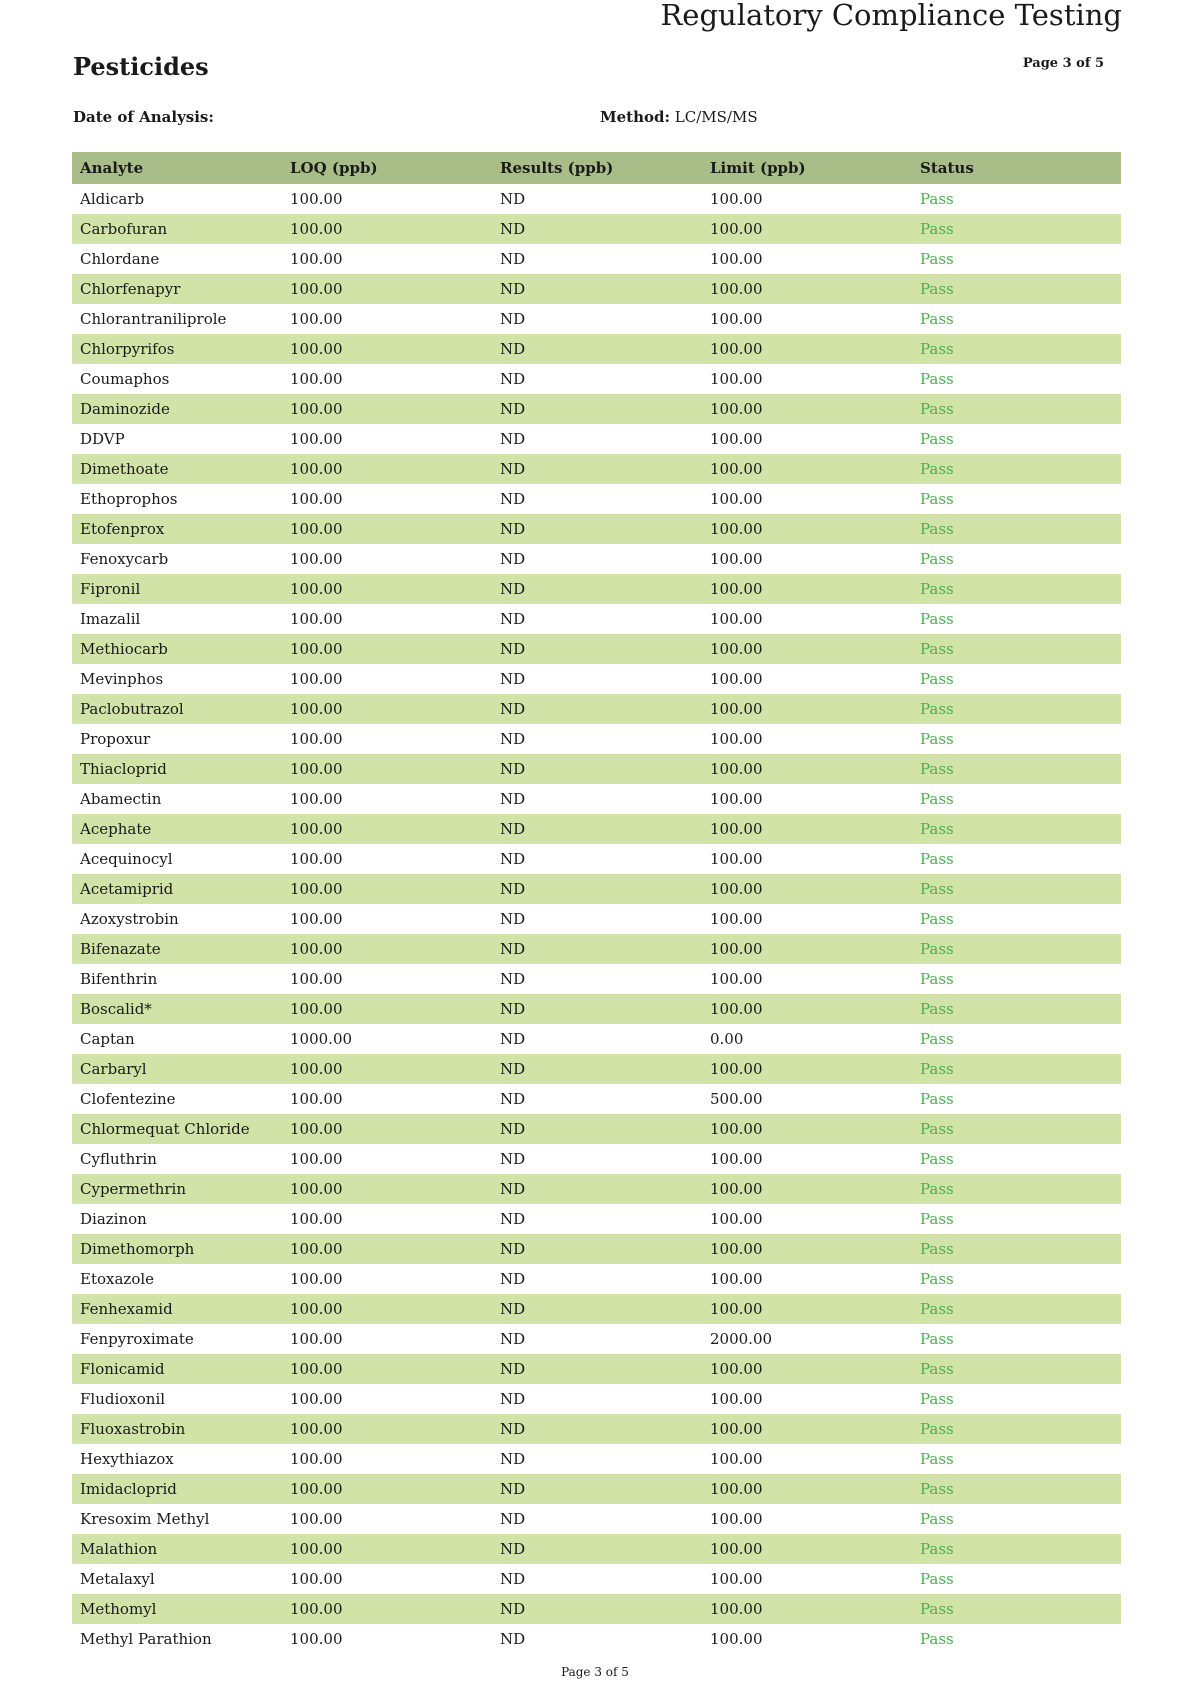 This screenshot has width=1190, height=1682. I want to click on table-row: Carbaryl 100.00 ND 100.00 Pass, so click(596, 1069).